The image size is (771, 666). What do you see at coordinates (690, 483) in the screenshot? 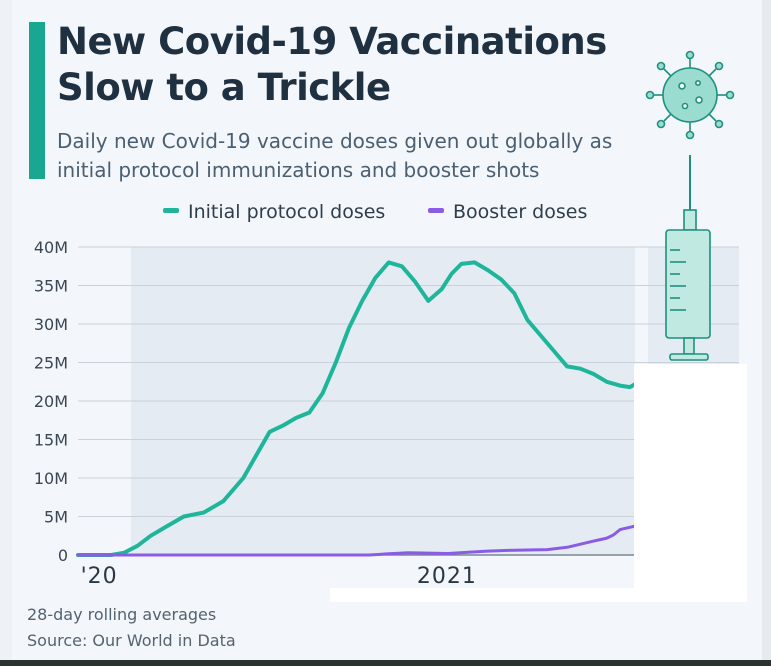
I see `blank-overlay` at bounding box center [690, 483].